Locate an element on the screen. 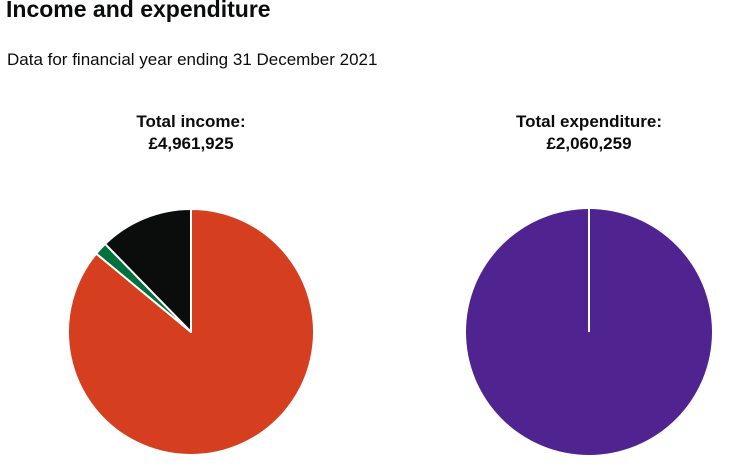 The width and height of the screenshot is (754, 468). page-title: Income and expenditure is located at coordinates (138, 11).